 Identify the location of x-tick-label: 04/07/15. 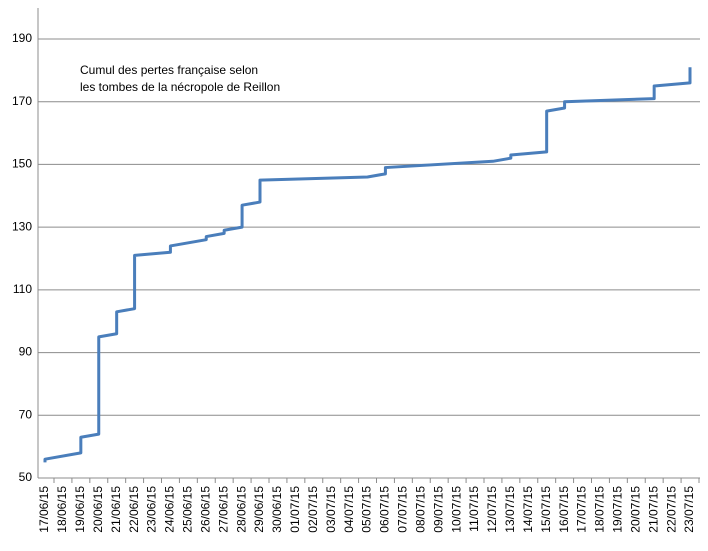
(349, 509).